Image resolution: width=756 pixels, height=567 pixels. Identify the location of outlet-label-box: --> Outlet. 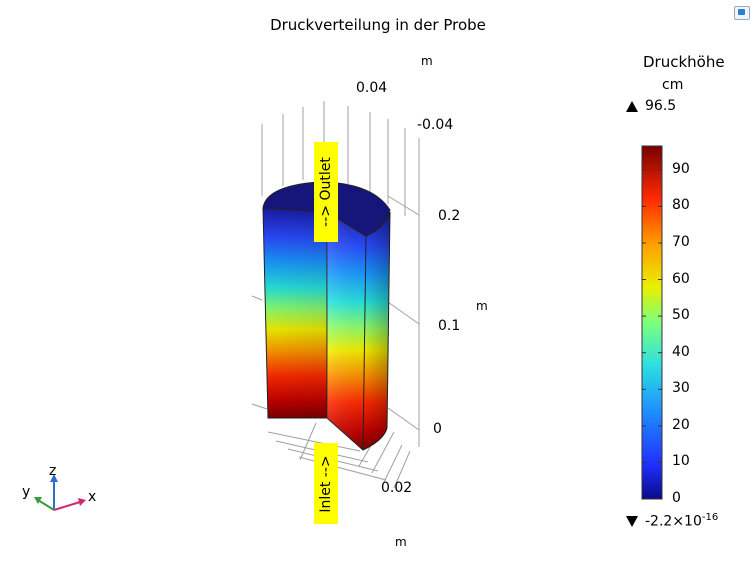
(326, 192).